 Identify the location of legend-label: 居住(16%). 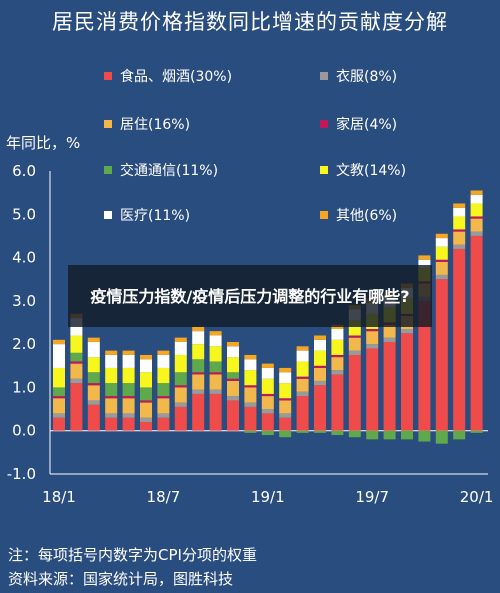
(155, 125).